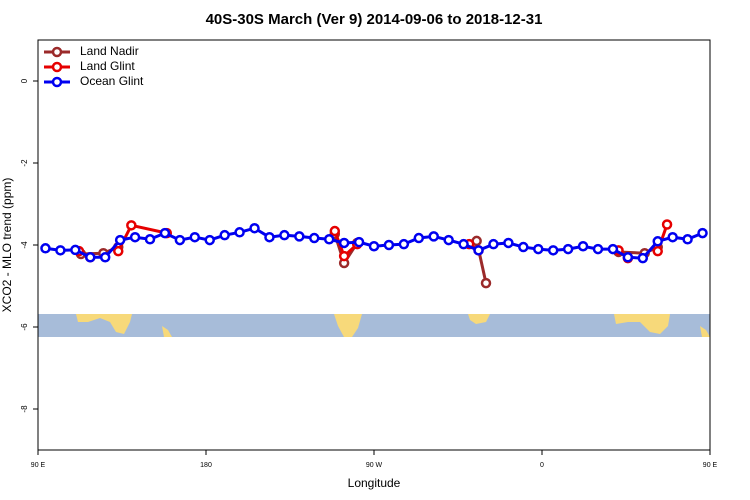 The height and width of the screenshot is (500, 750). Describe the element at coordinates (109, 51) in the screenshot. I see `legend-label: Land Nadir` at that location.